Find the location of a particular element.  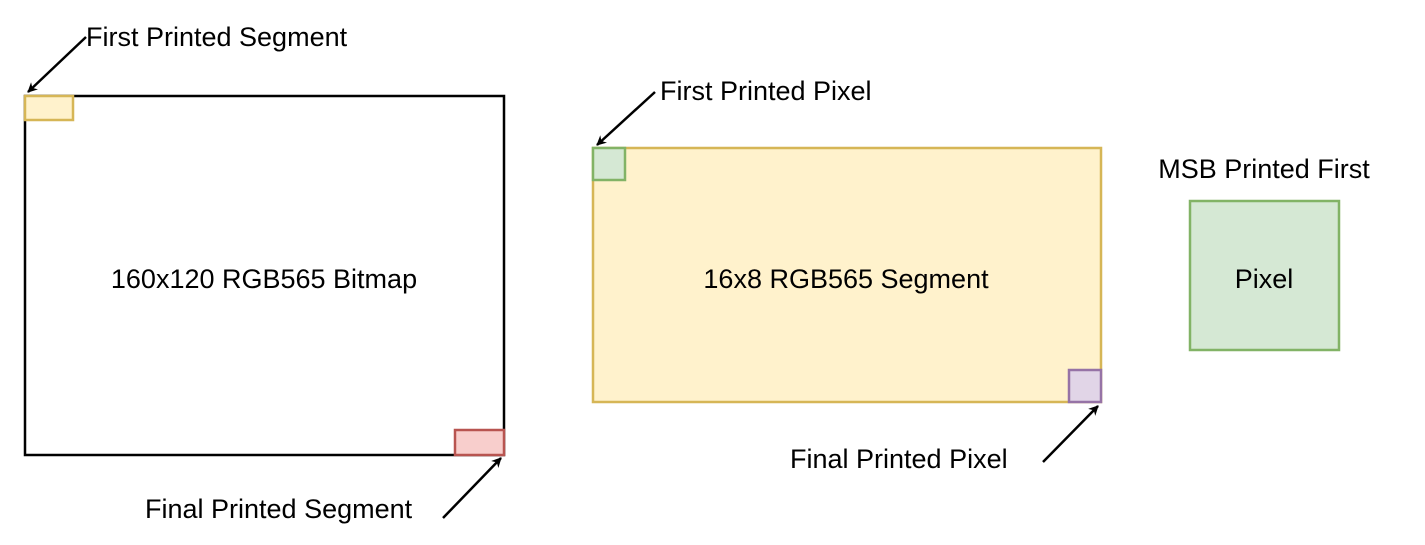

first-segment-arrow-icon is located at coordinates (57, 64).